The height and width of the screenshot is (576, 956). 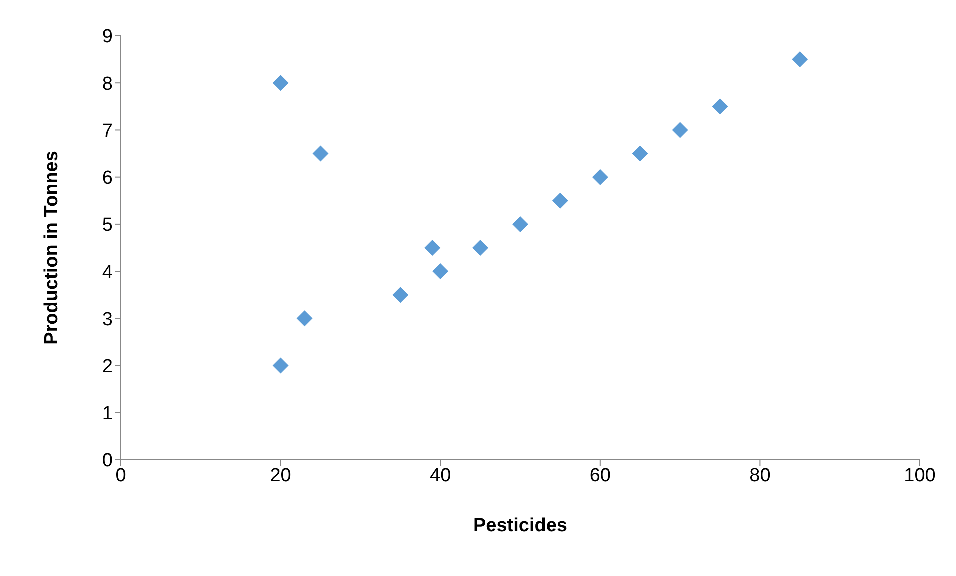 I want to click on x-tick-label: 100, so click(x=920, y=475).